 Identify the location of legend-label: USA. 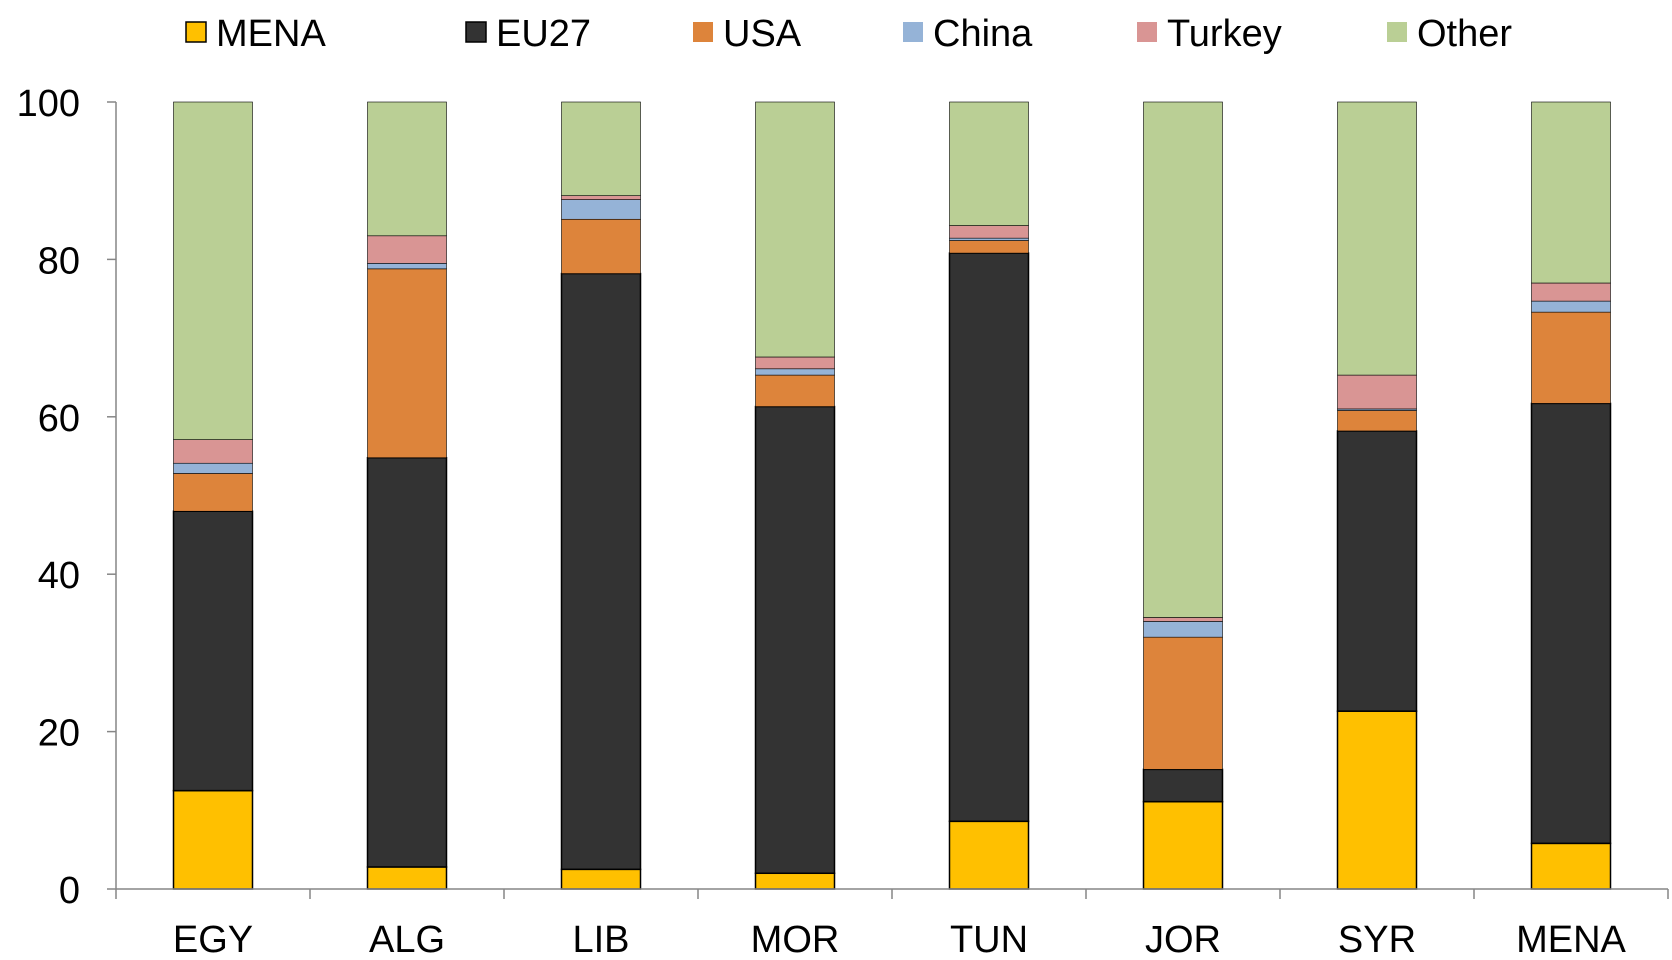
(762, 34).